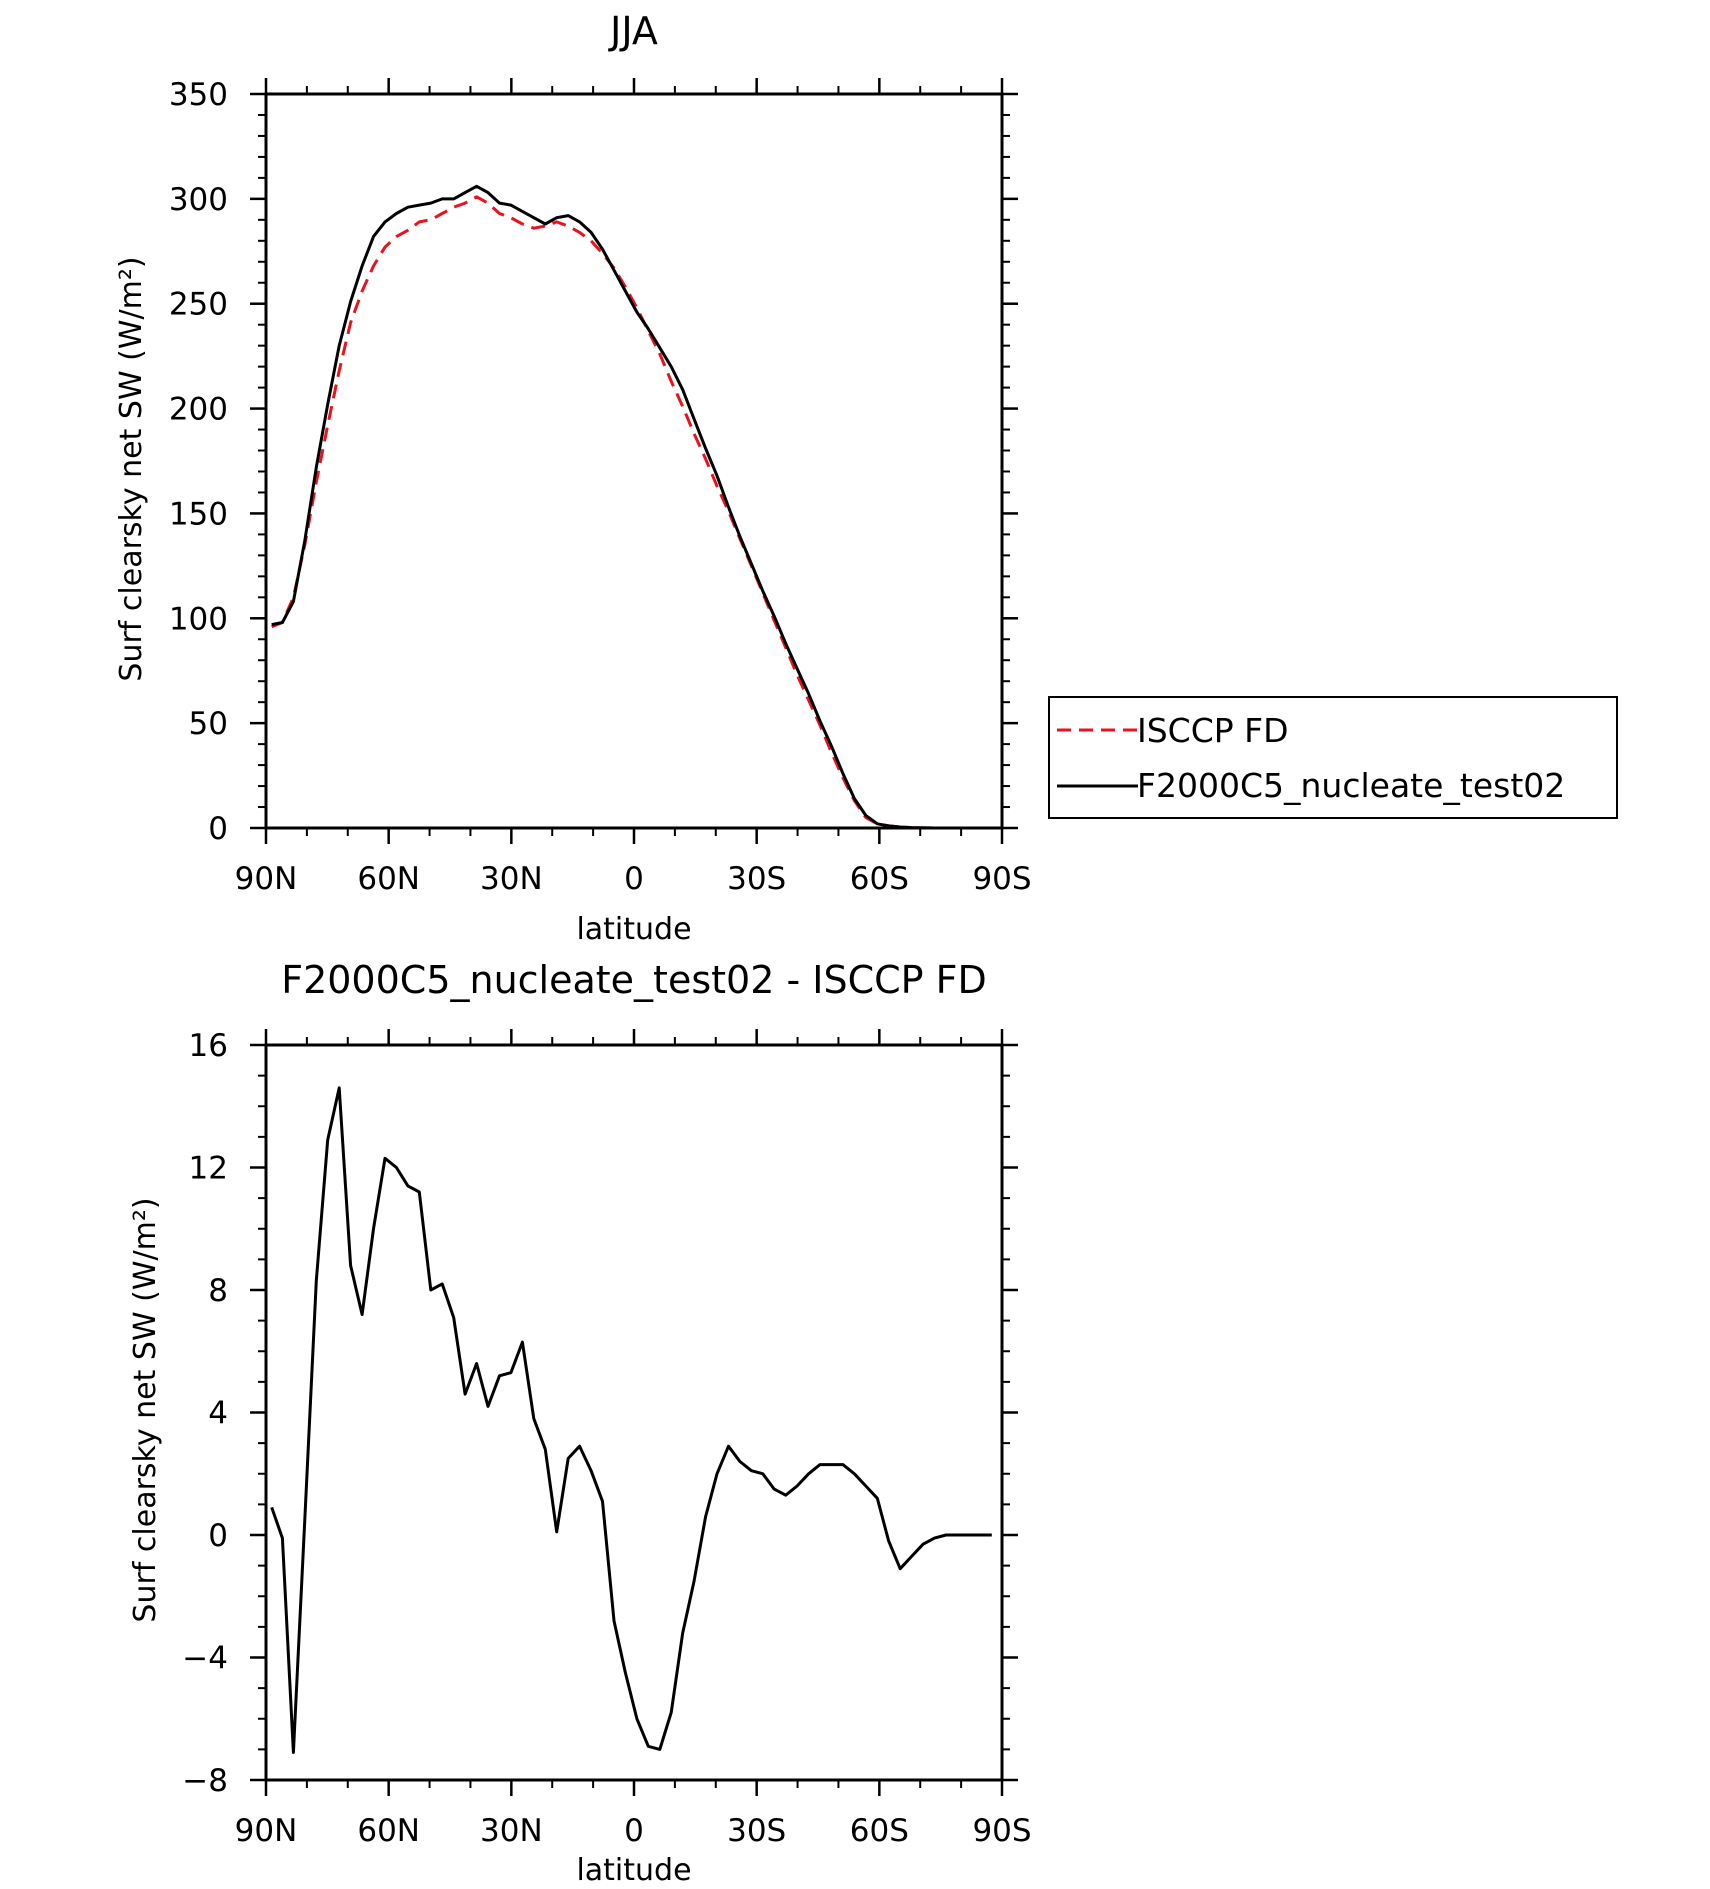 The image size is (1710, 1889). I want to click on top-series-group, so click(631, 507).